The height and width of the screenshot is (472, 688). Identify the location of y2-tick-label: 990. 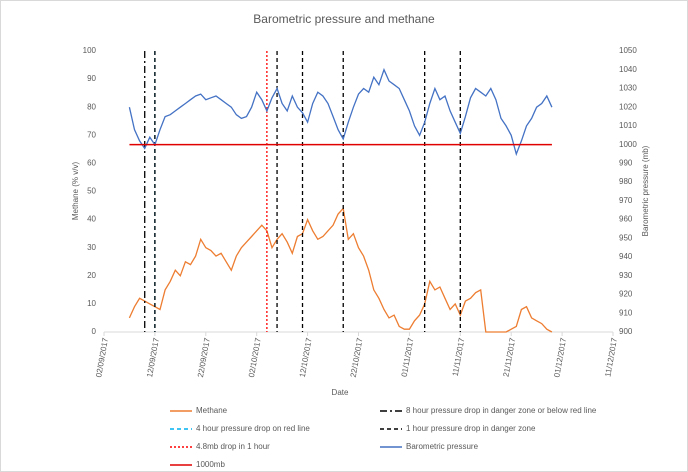
(626, 163).